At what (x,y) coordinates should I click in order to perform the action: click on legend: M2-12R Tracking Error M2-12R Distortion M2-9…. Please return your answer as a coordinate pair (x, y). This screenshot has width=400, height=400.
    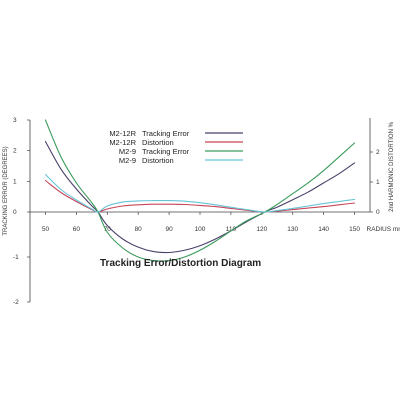
    Looking at the image, I should click on (176, 147).